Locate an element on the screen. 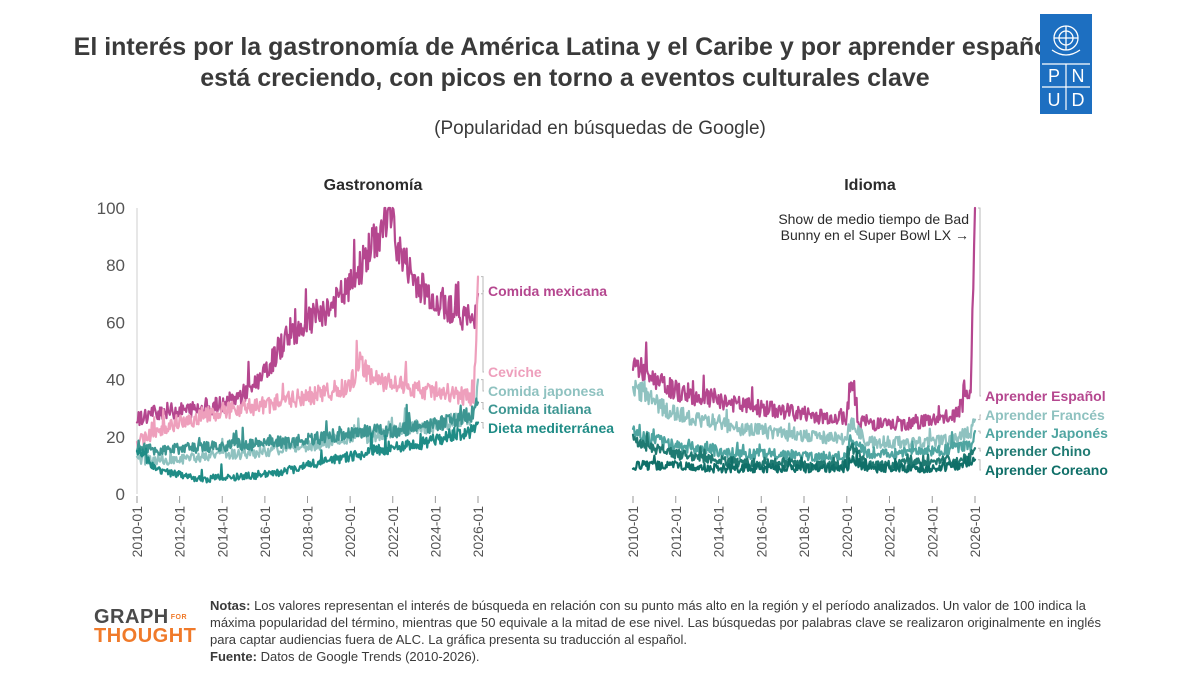  brand-top: GRAPH is located at coordinates (131, 617).